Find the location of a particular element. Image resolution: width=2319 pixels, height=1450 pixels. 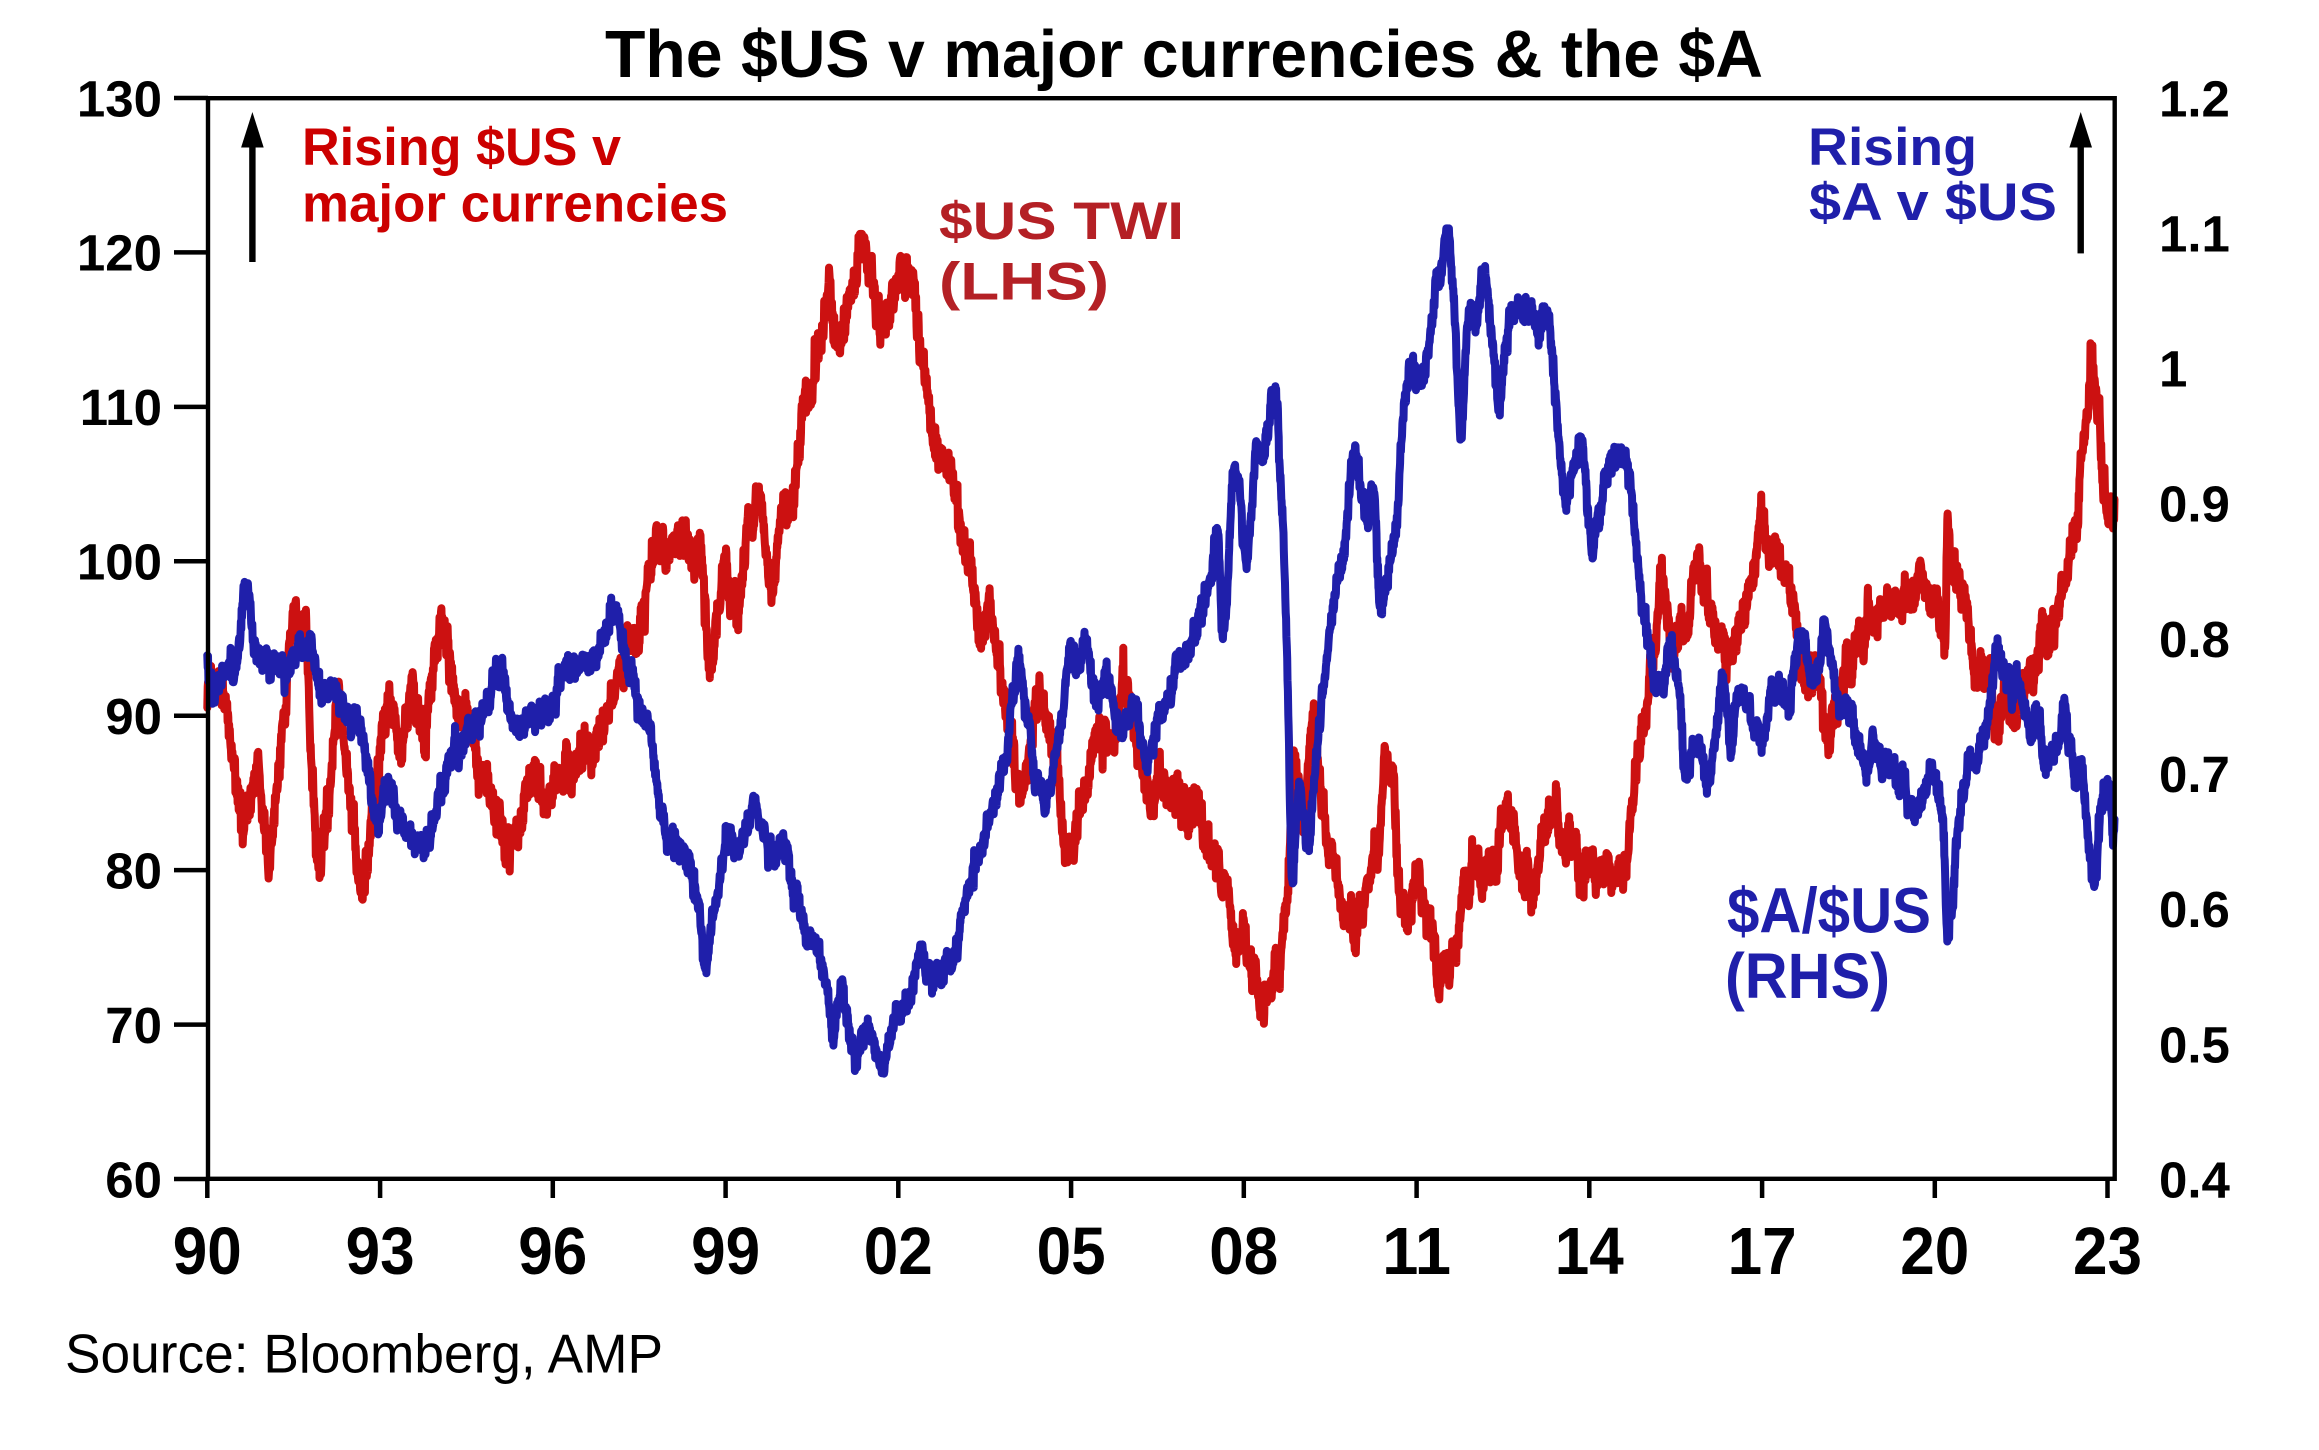

svg-text: 11 is located at coordinates (1416, 1251).